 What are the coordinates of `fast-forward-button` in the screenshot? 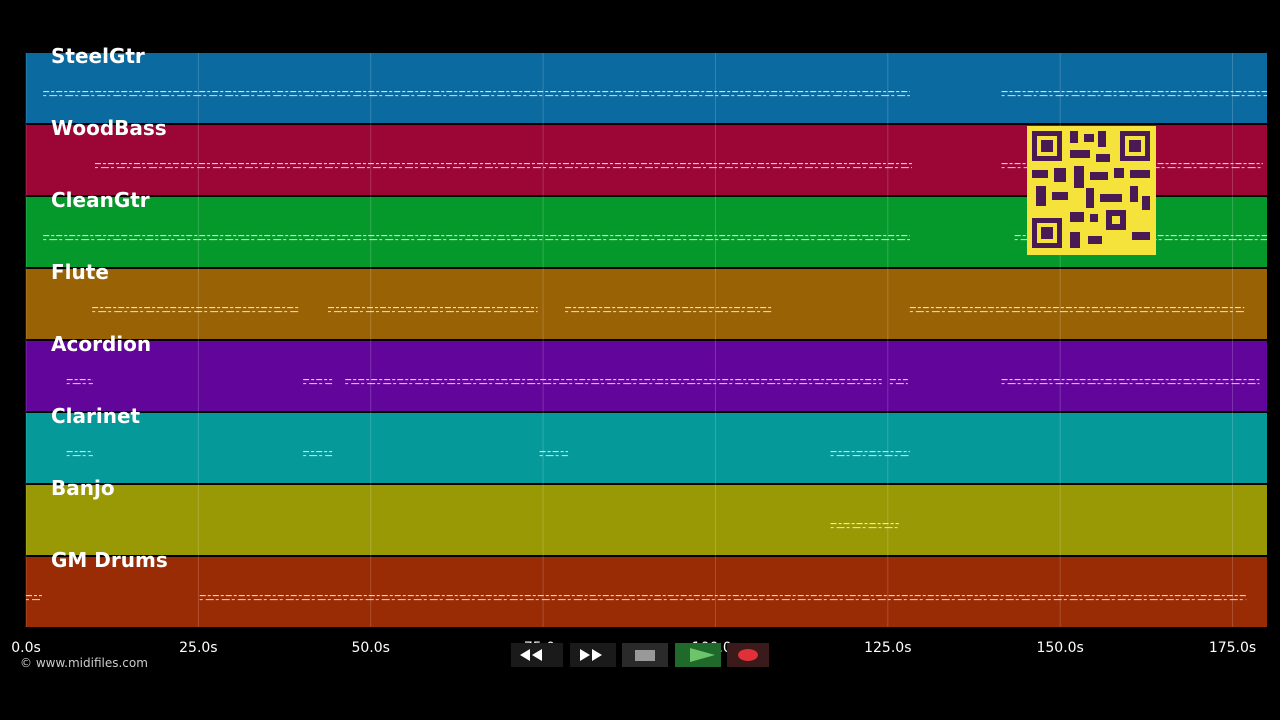 It's located at (593, 655).